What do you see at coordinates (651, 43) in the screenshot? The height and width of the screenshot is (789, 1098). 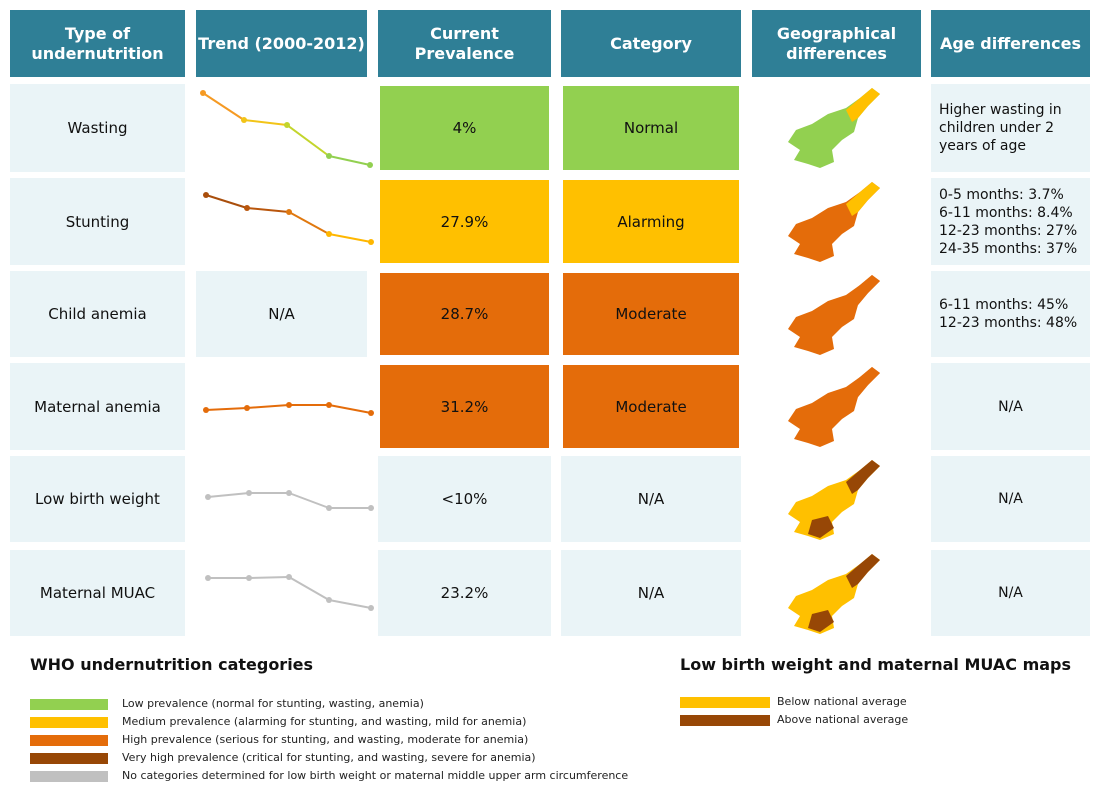 I see `header-cell: Category` at bounding box center [651, 43].